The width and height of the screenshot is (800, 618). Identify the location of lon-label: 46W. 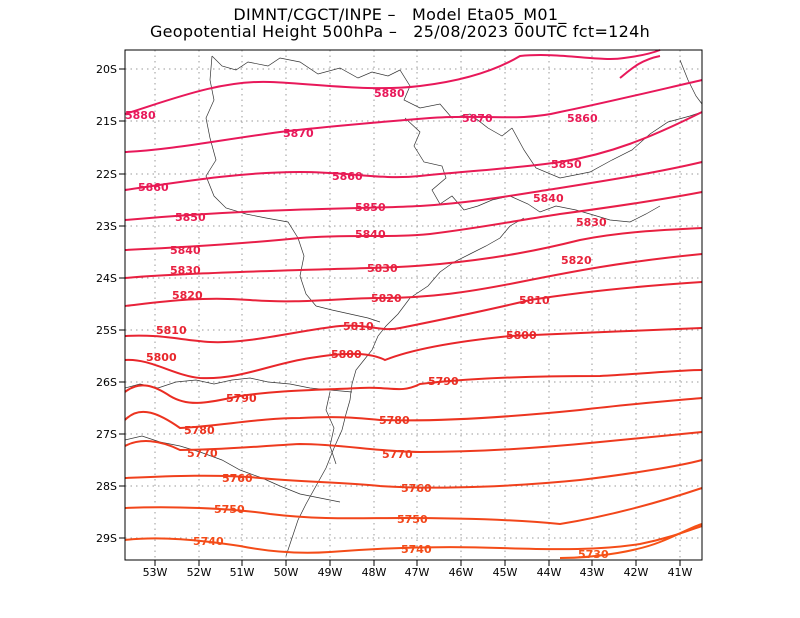
(461, 572).